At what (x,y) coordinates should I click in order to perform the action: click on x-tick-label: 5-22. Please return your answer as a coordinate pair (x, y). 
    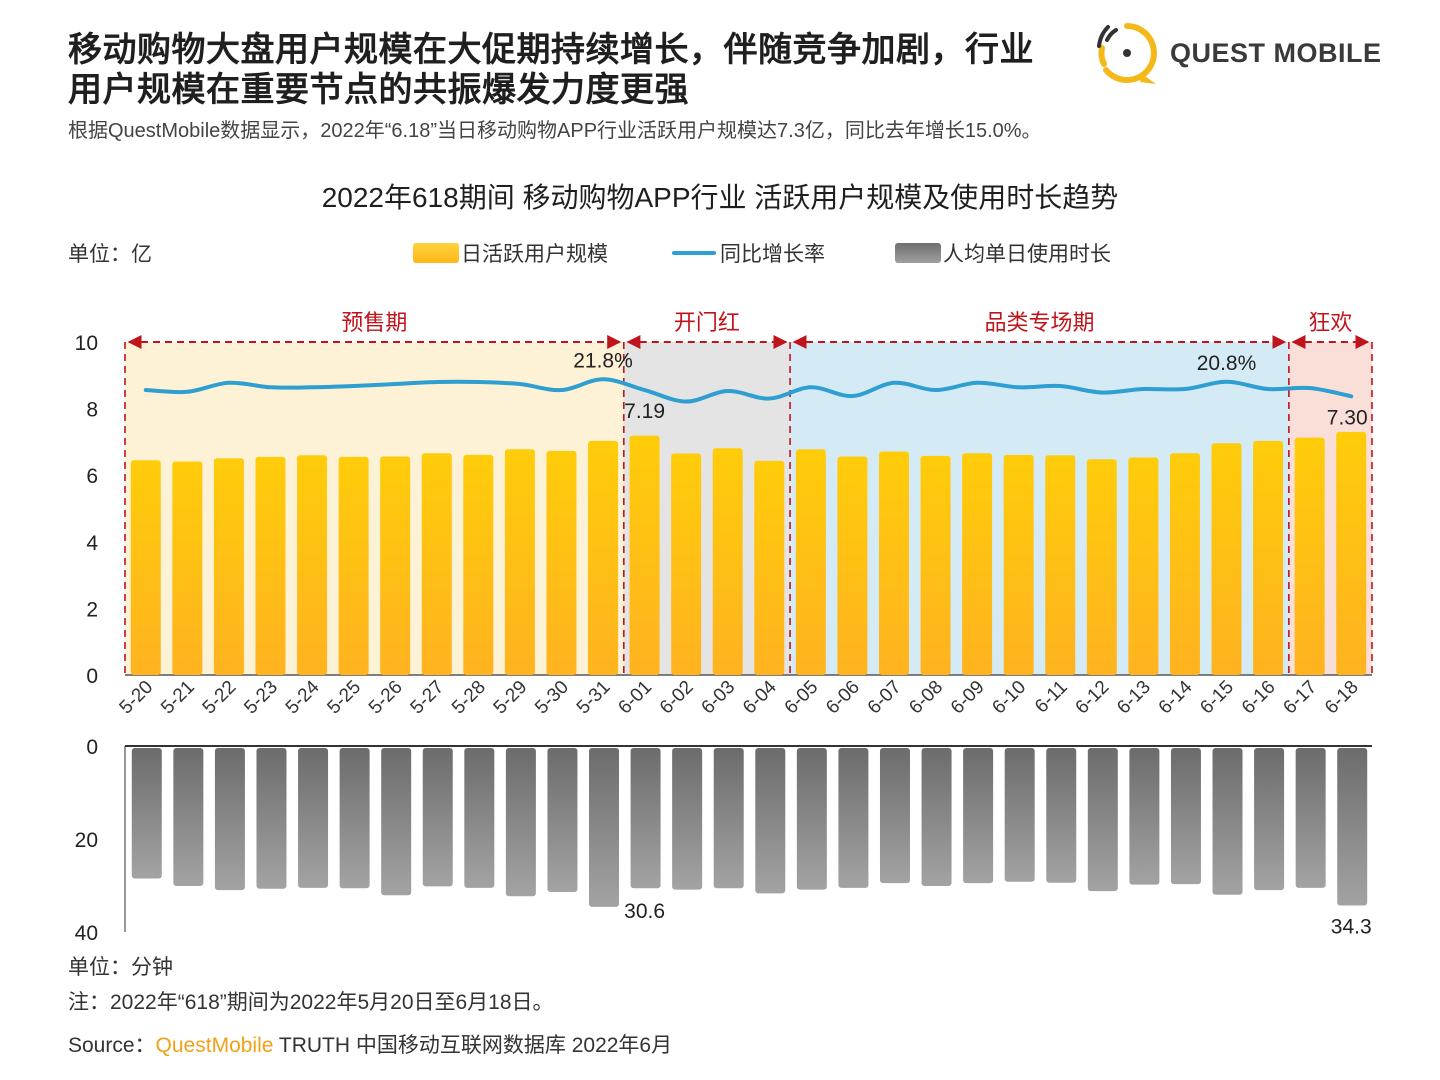
    Looking at the image, I should click on (220, 698).